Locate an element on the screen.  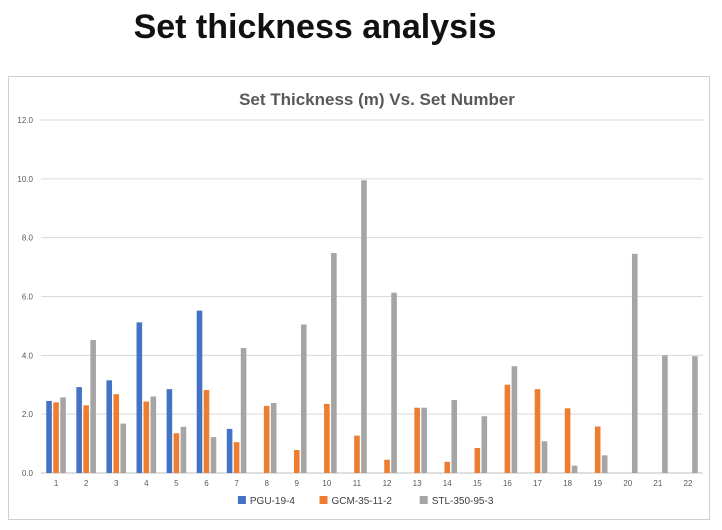
y-tick-label: 2.0 is located at coordinates (28, 414).